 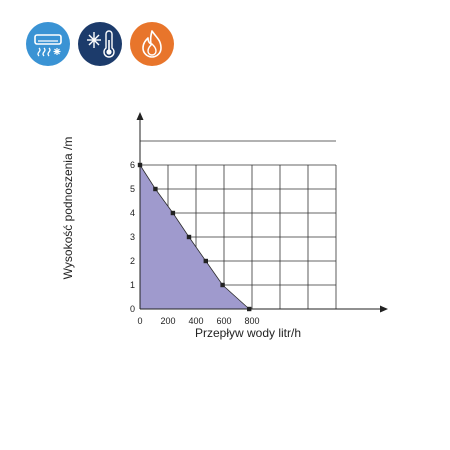 I want to click on x-tick-label: 400, so click(x=195, y=321).